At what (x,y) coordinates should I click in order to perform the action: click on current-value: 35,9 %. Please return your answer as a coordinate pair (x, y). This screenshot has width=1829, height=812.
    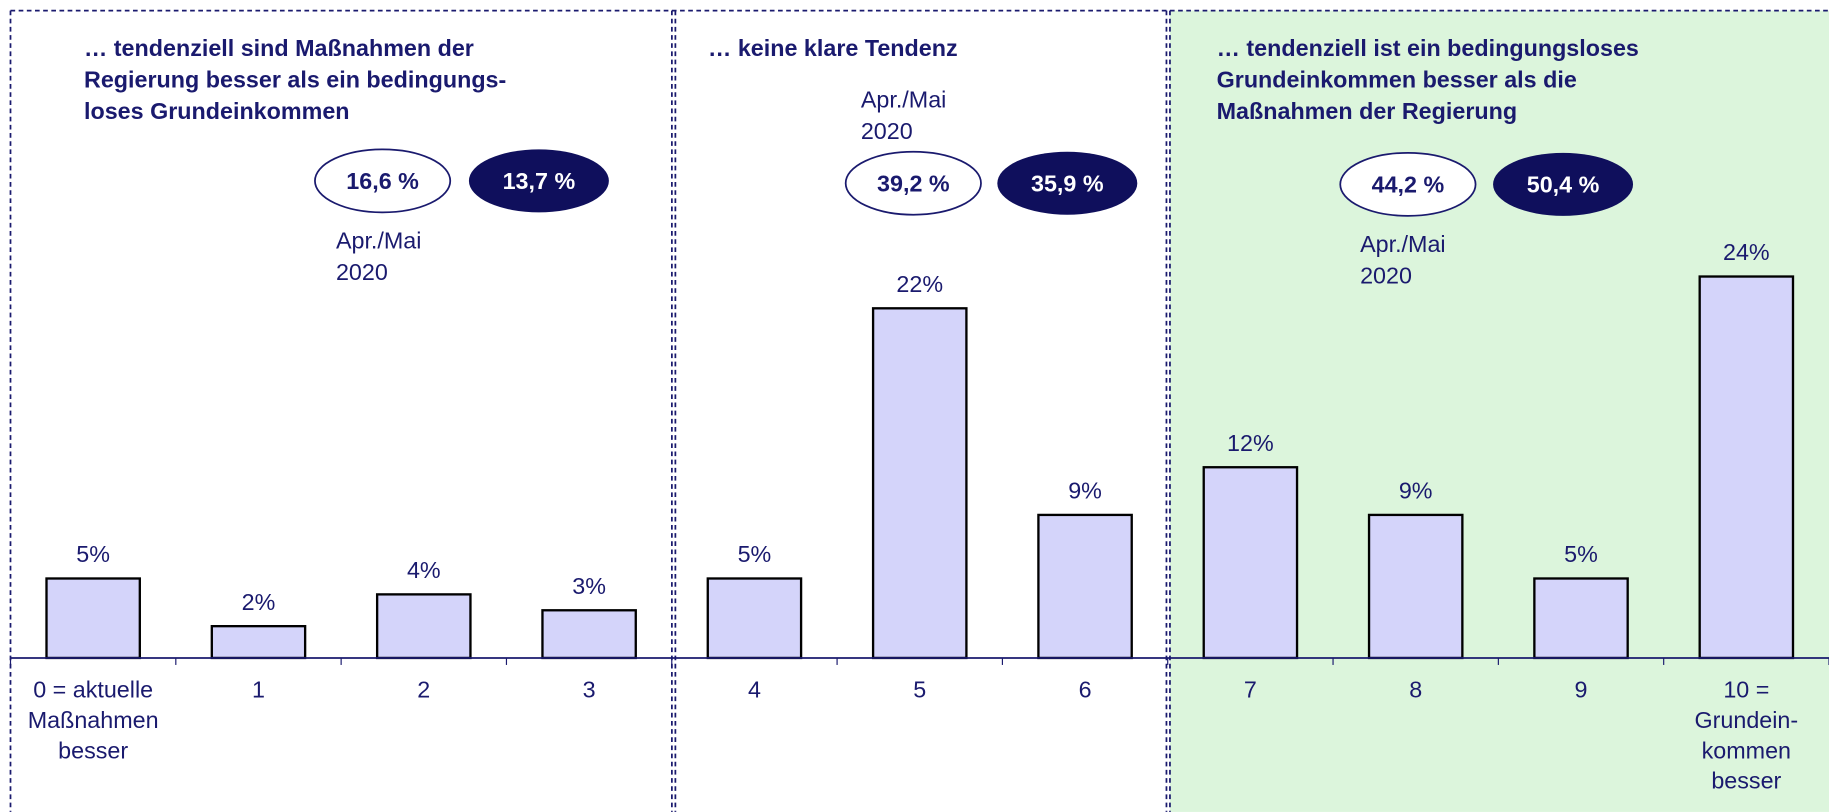
    Looking at the image, I should click on (1067, 183).